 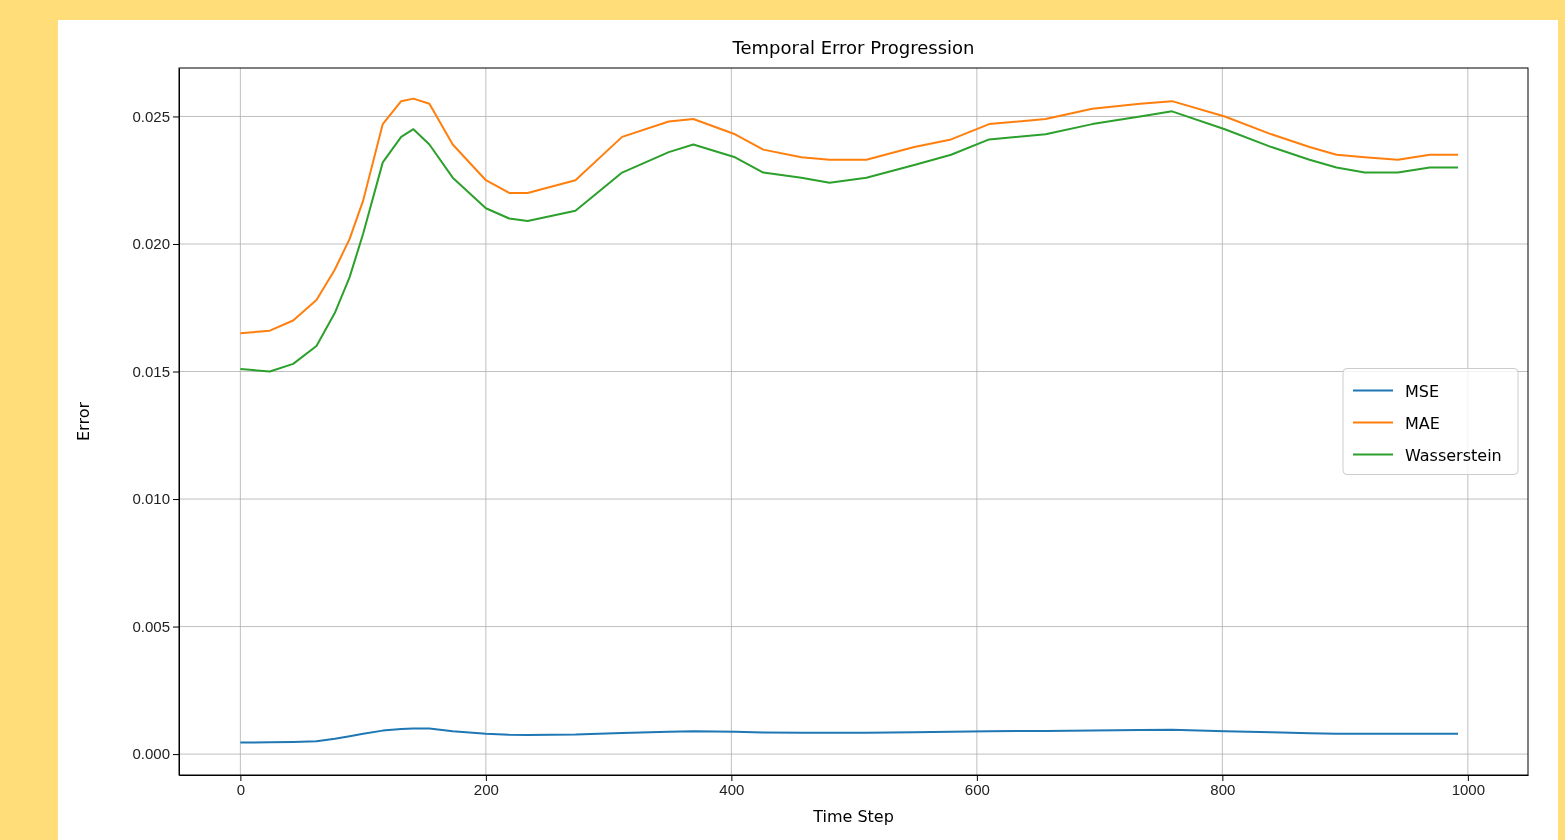 I want to click on line-series, so click(x=849, y=735).